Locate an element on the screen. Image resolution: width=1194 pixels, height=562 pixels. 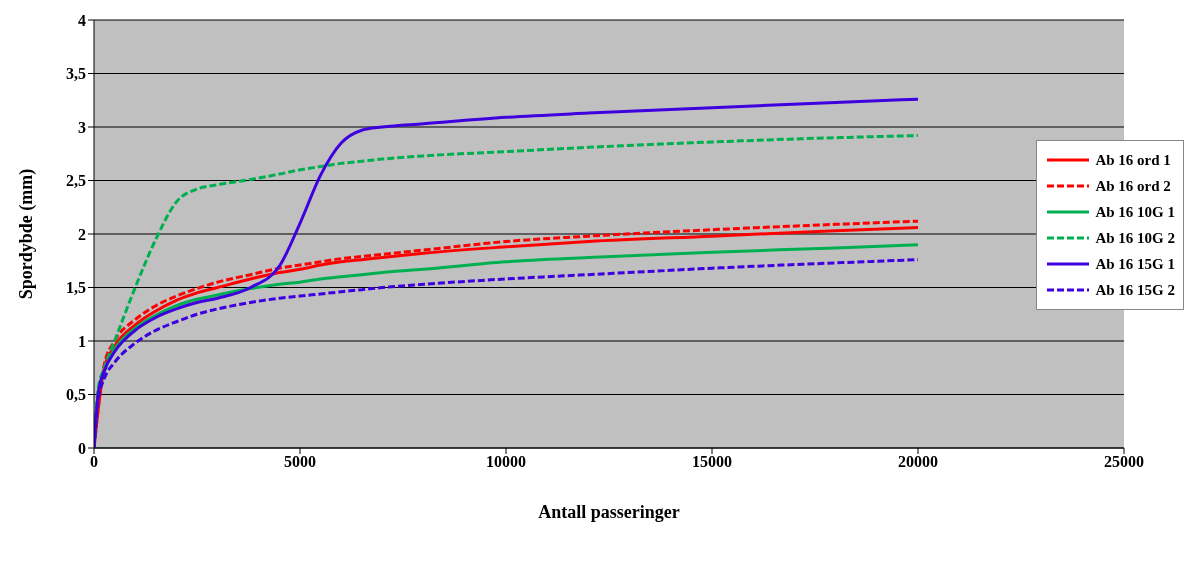
y-tick-label: 1 is located at coordinates (82, 341).